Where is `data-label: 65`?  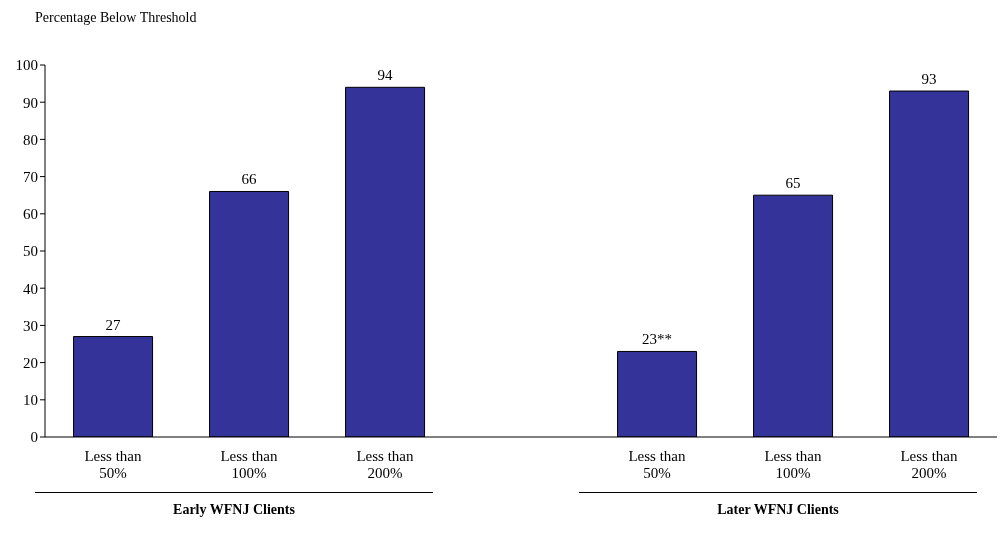
data-label: 65 is located at coordinates (793, 183).